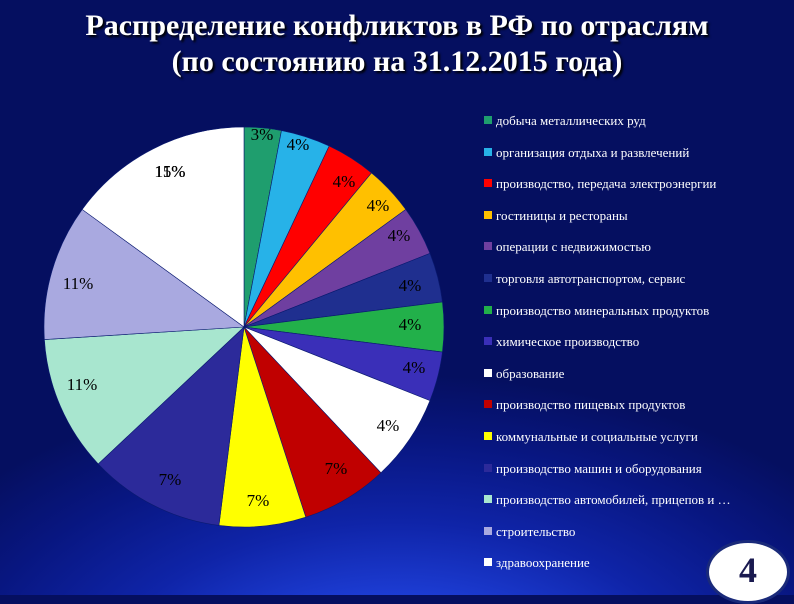  Describe the element at coordinates (597, 436) in the screenshot. I see `legend-label: коммунальные и социальные услуги` at that location.